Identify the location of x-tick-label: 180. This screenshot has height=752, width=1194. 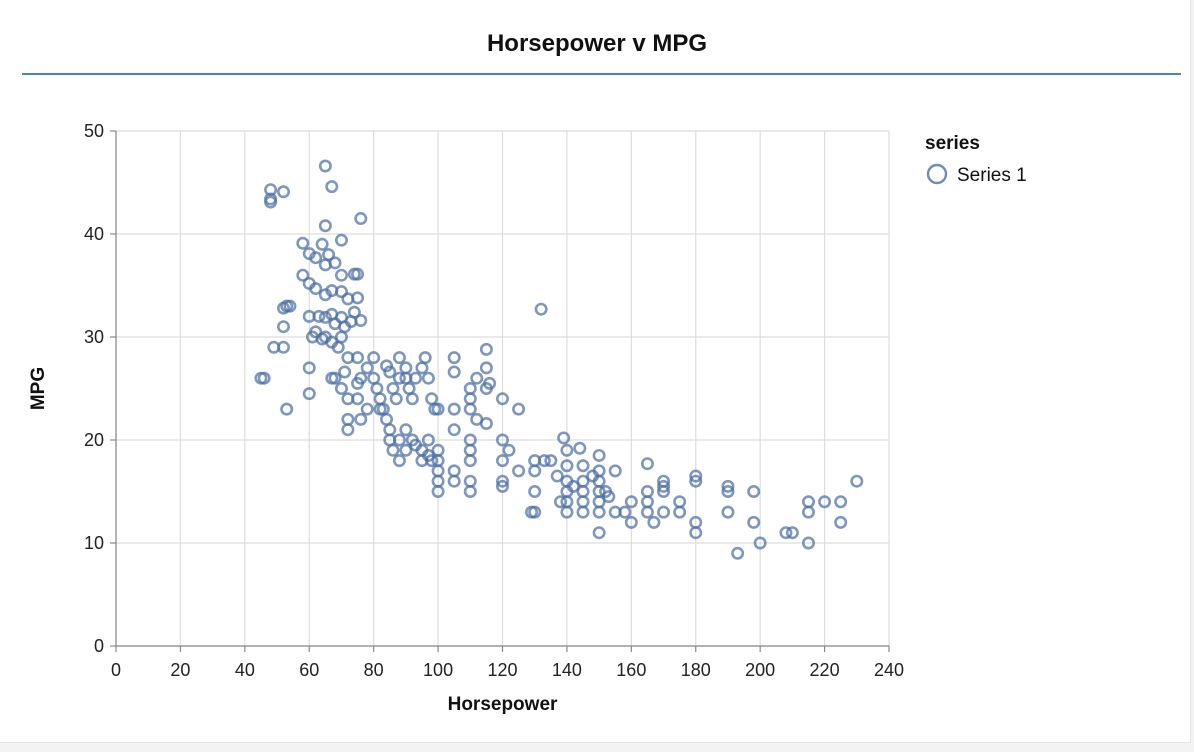
(696, 670).